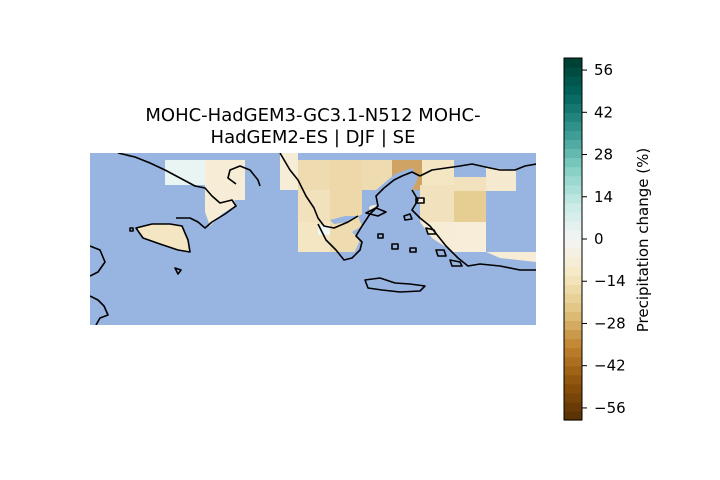  Describe the element at coordinates (163, 238) in the screenshot. I see `sicily-land` at that location.